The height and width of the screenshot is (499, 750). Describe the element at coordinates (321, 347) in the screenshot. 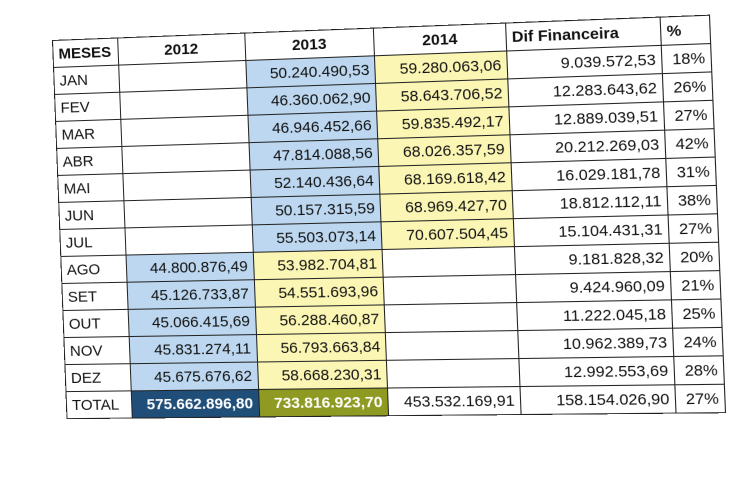

I see `cell: 56.793.663,84` at that location.